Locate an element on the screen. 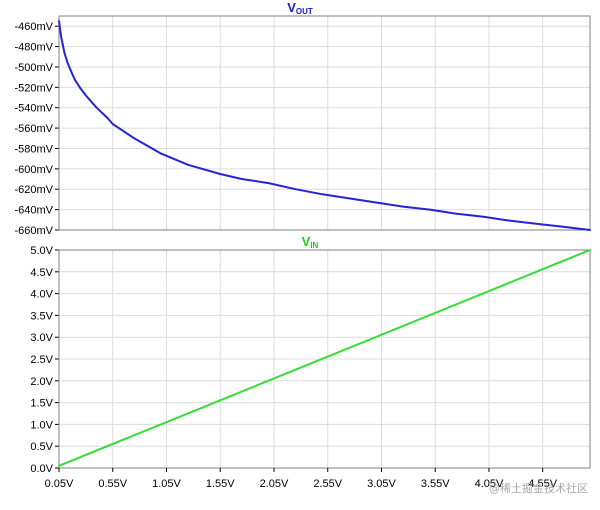  y-tick-label: 1.5V is located at coordinates (41, 404).